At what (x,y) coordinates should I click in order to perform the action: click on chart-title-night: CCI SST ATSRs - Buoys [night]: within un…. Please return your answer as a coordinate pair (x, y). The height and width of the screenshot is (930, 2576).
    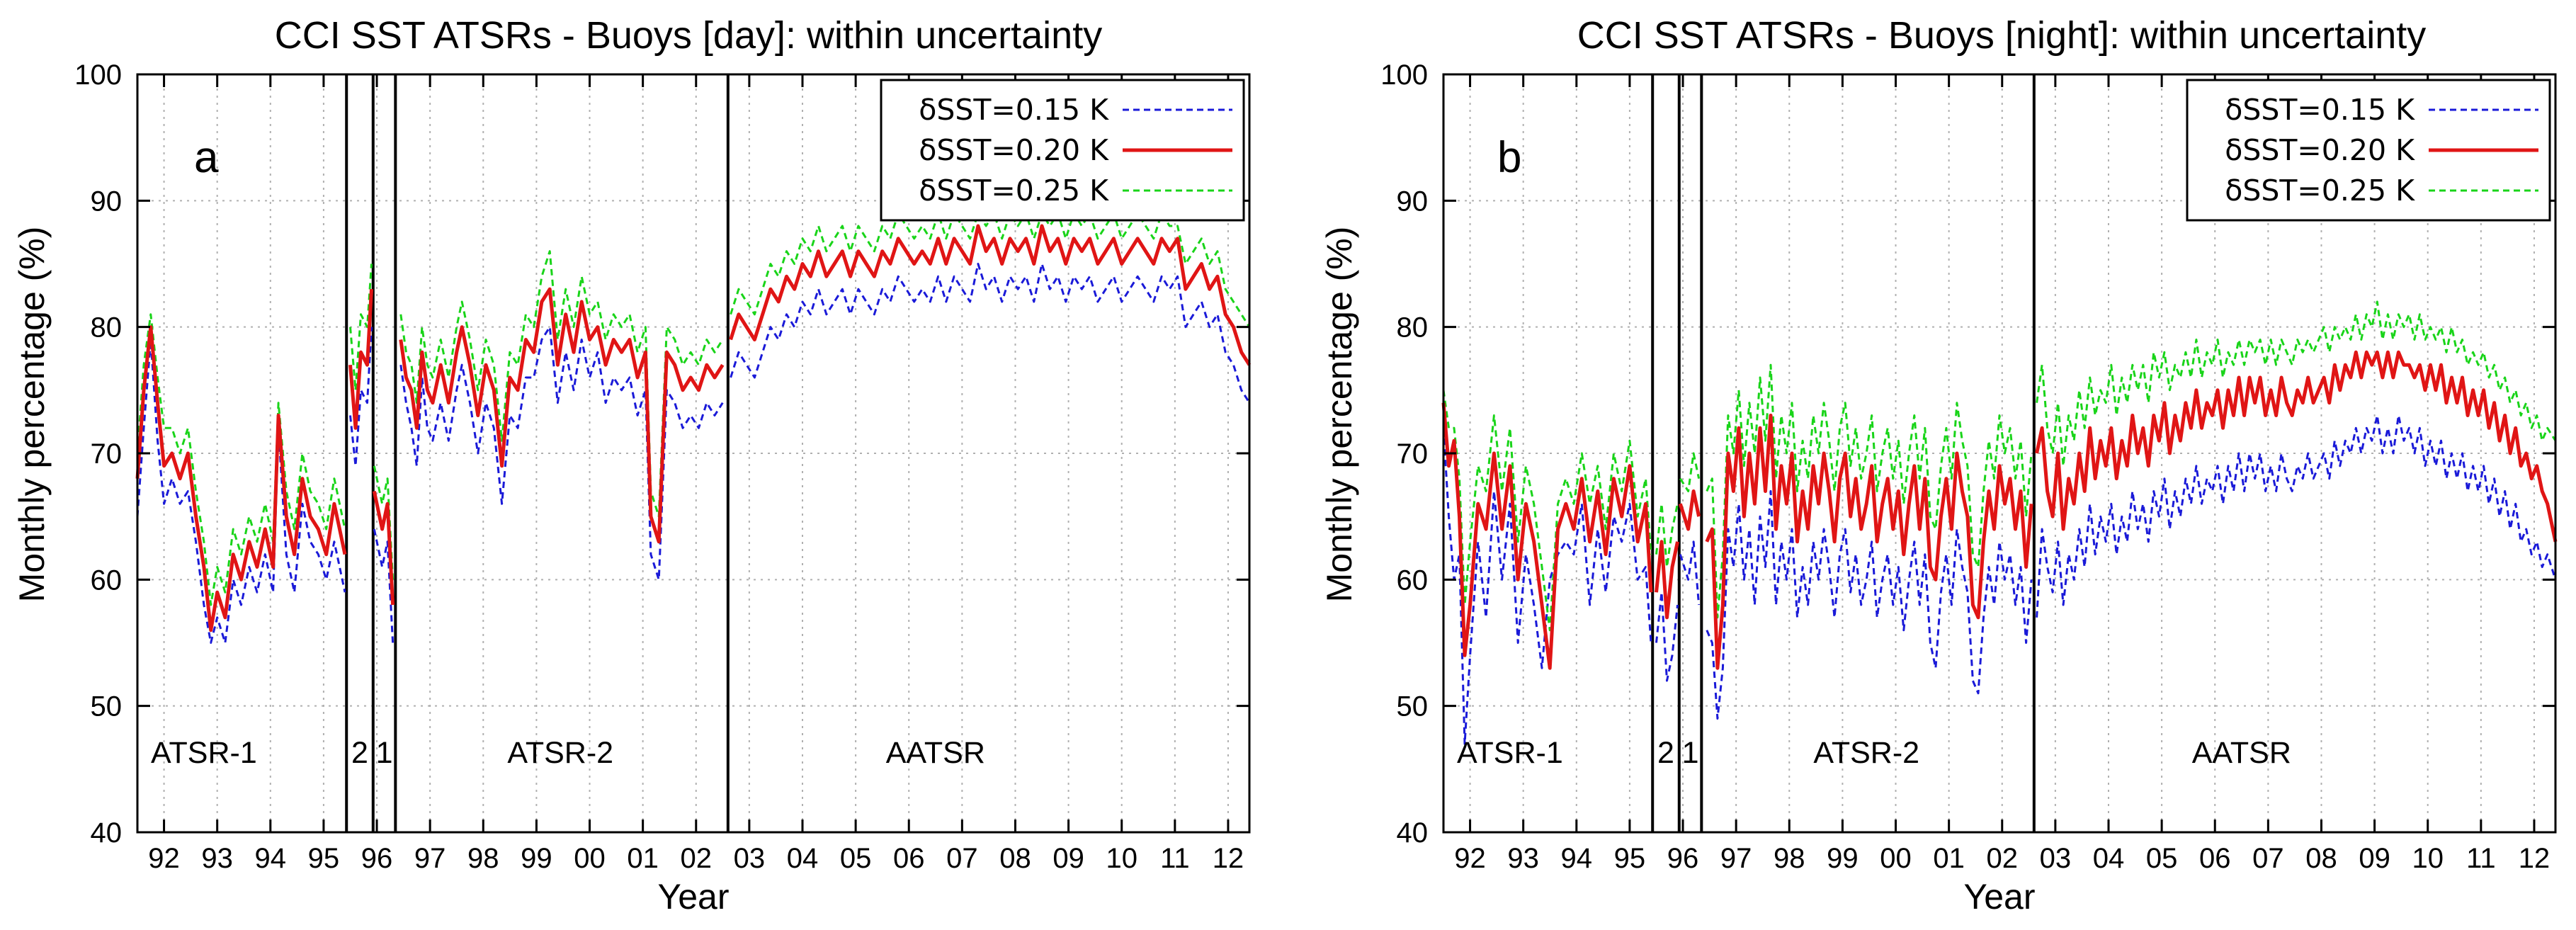
    Looking at the image, I should click on (2001, 35).